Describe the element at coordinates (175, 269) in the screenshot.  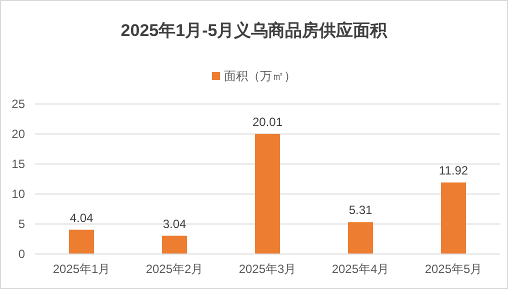
I see `x-tick-label: 2025年2月` at that location.